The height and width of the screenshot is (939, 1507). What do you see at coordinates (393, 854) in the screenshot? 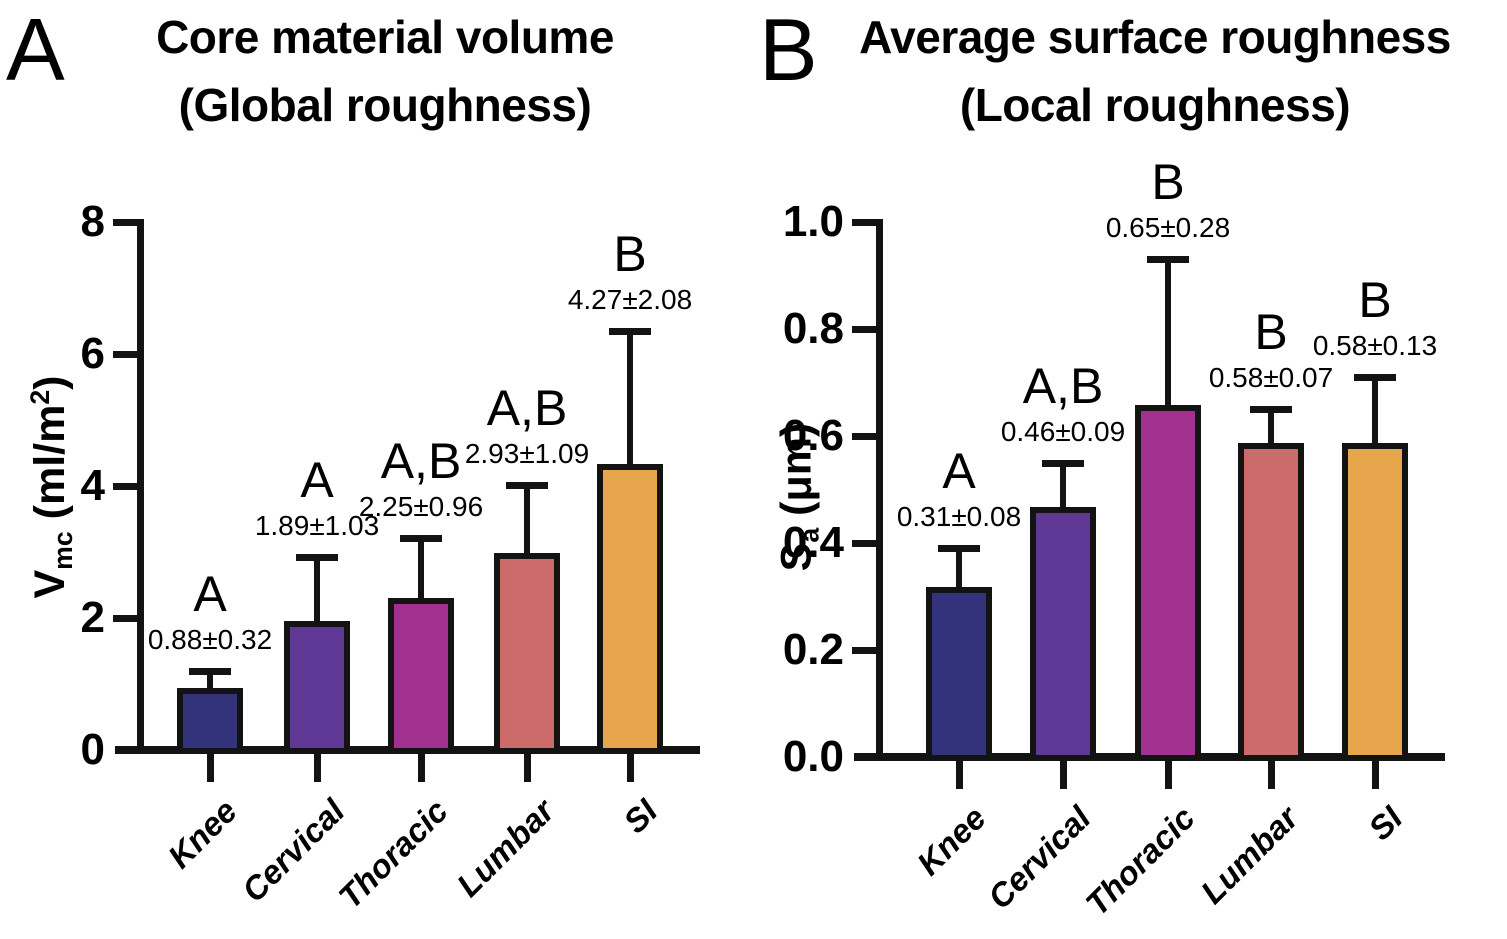
I see `category-label: Thoracic` at bounding box center [393, 854].